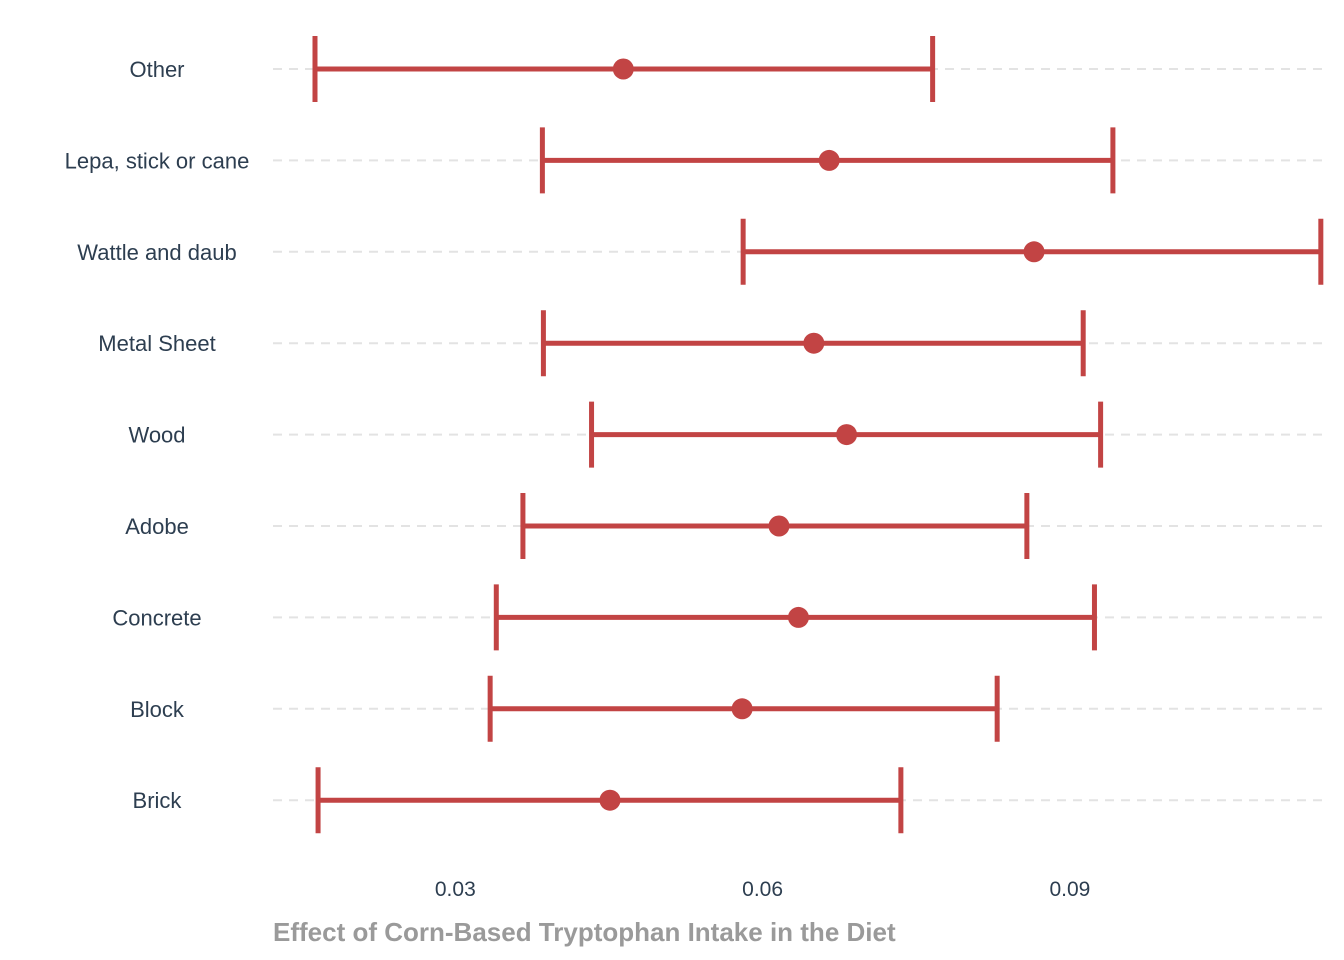 The width and height of the screenshot is (1344, 960). I want to click on category-label: Concrete, so click(156, 617).